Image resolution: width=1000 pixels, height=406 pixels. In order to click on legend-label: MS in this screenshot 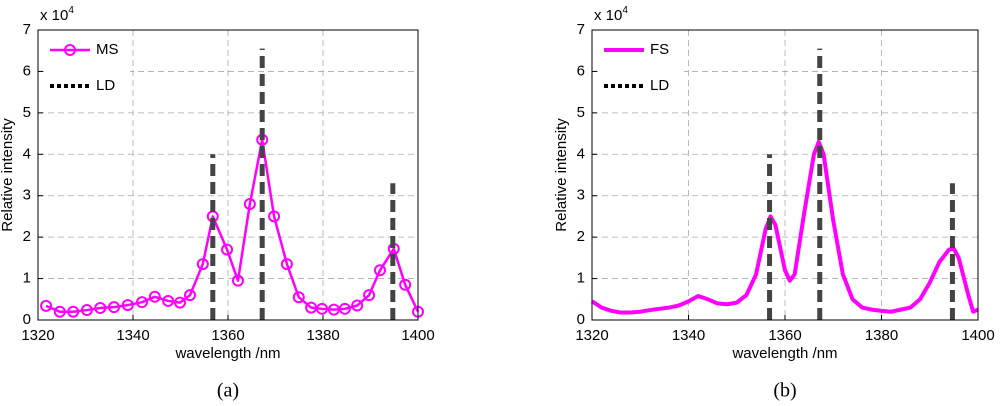, I will do `click(107, 49)`.